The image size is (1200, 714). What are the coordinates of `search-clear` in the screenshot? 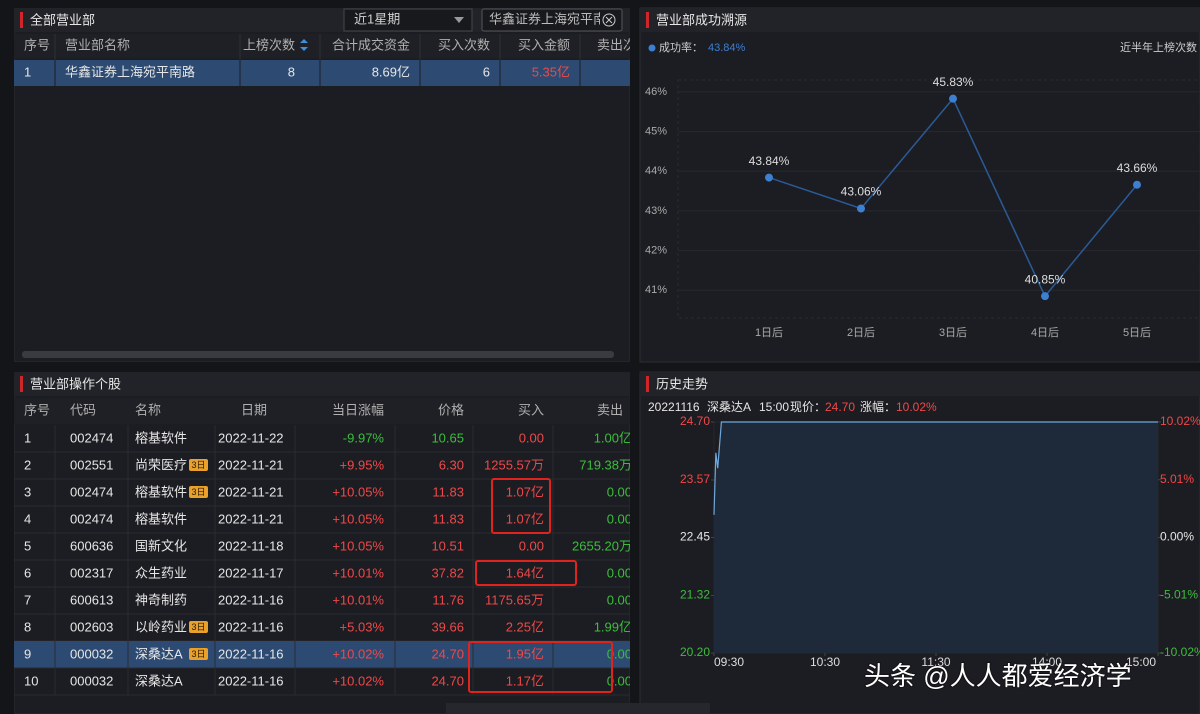 It's located at (609, 20).